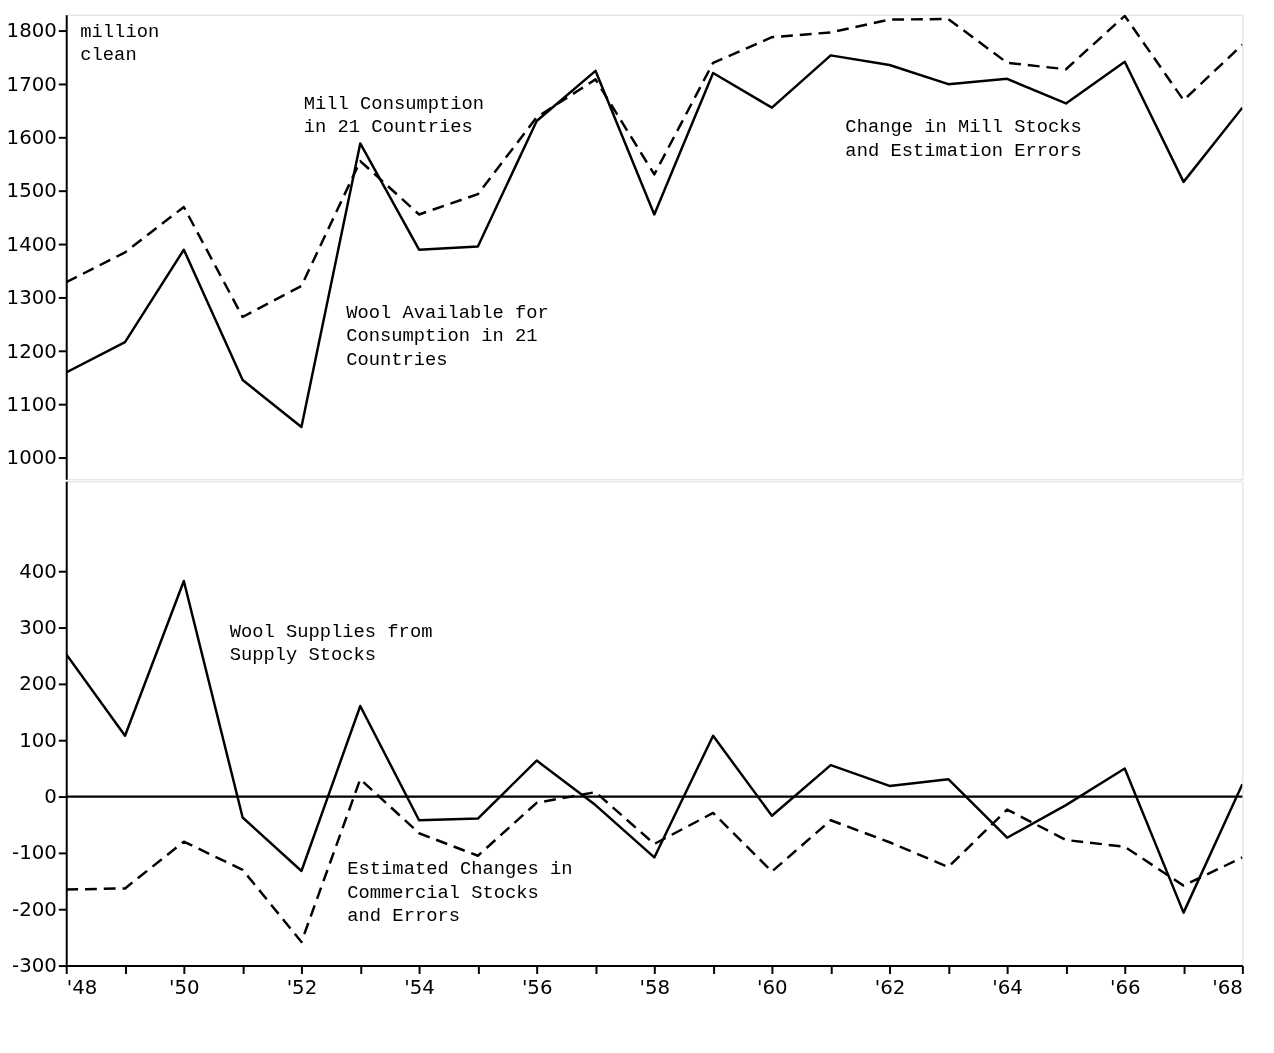 The width and height of the screenshot is (1274, 1053). I want to click on x-tick-label: '54, so click(419, 987).